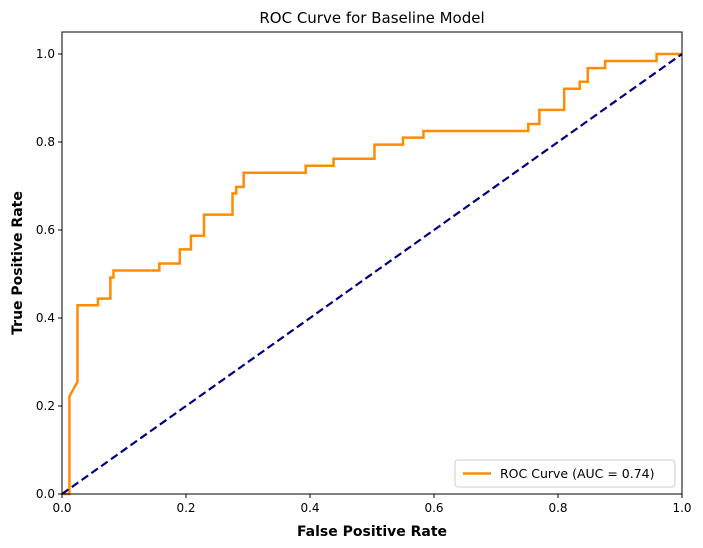 The width and height of the screenshot is (703, 548). I want to click on x-tick-label: 0.4, so click(309, 508).